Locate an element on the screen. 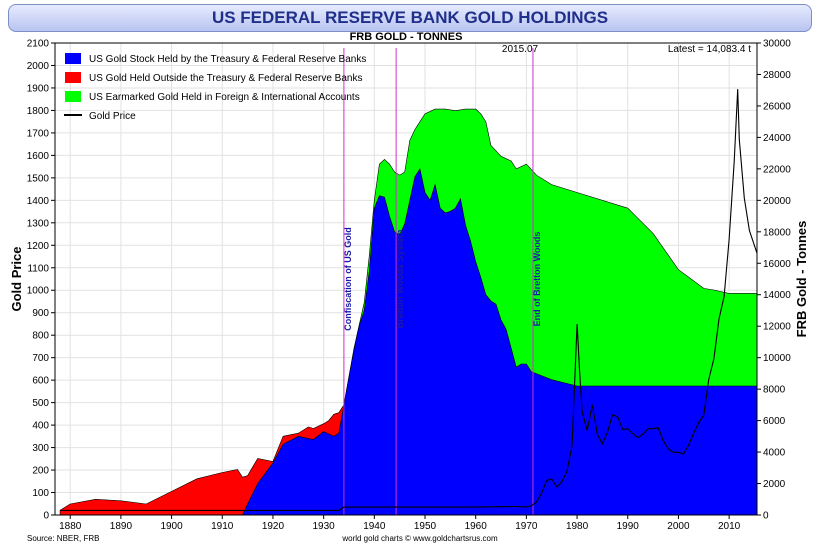  y-right-tick-label: 26000 is located at coordinates (777, 106).